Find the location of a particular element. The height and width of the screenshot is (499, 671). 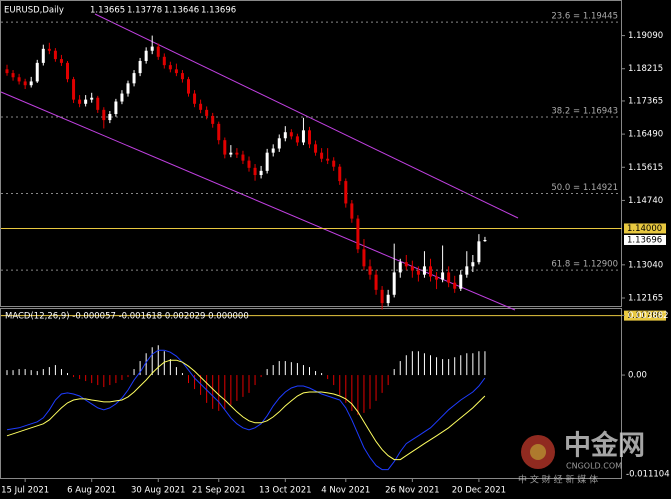

x-tick-label: 30 Aug 2021 is located at coordinates (158, 491).